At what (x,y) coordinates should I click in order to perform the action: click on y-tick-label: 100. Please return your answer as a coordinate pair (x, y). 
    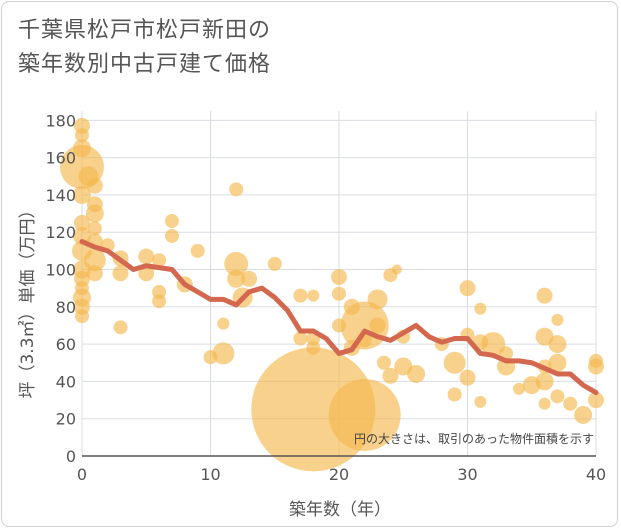
    Looking at the image, I should click on (60, 270).